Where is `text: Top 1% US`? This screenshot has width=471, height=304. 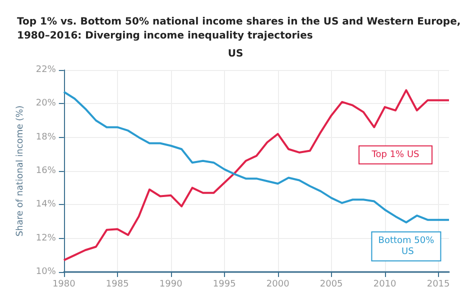
text: Top 1% US is located at coordinates (395, 155).